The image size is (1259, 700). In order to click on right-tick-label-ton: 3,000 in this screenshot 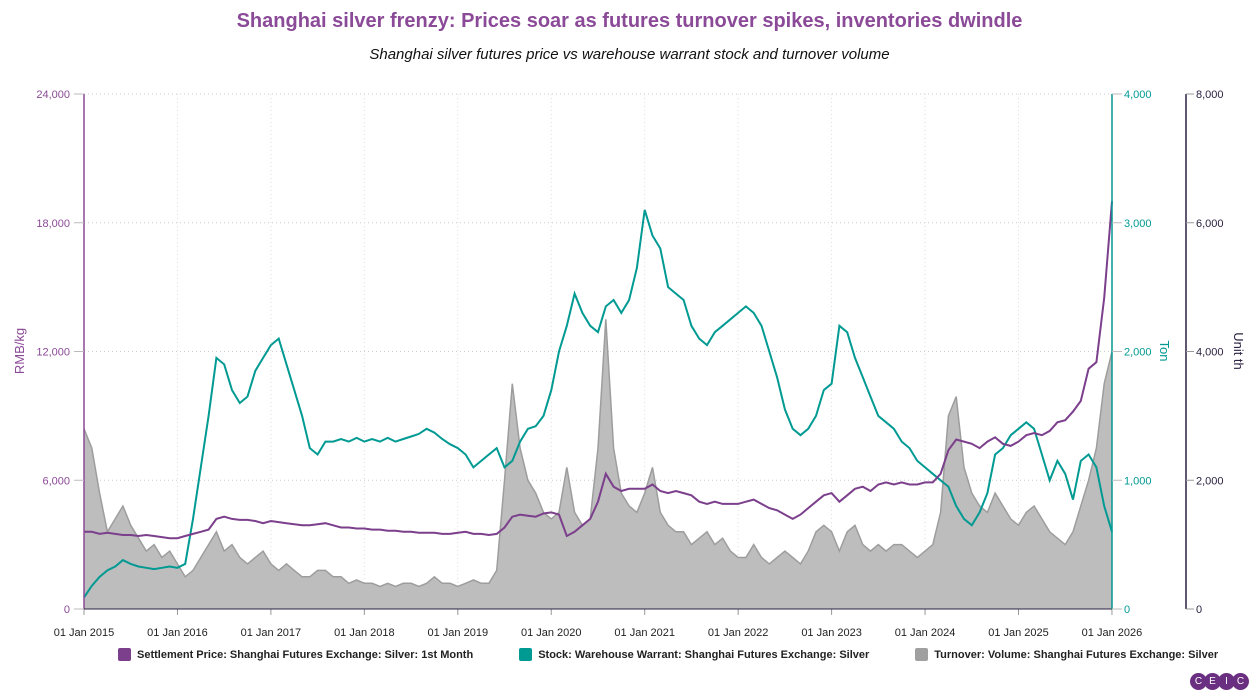, I will do `click(1138, 224)`.